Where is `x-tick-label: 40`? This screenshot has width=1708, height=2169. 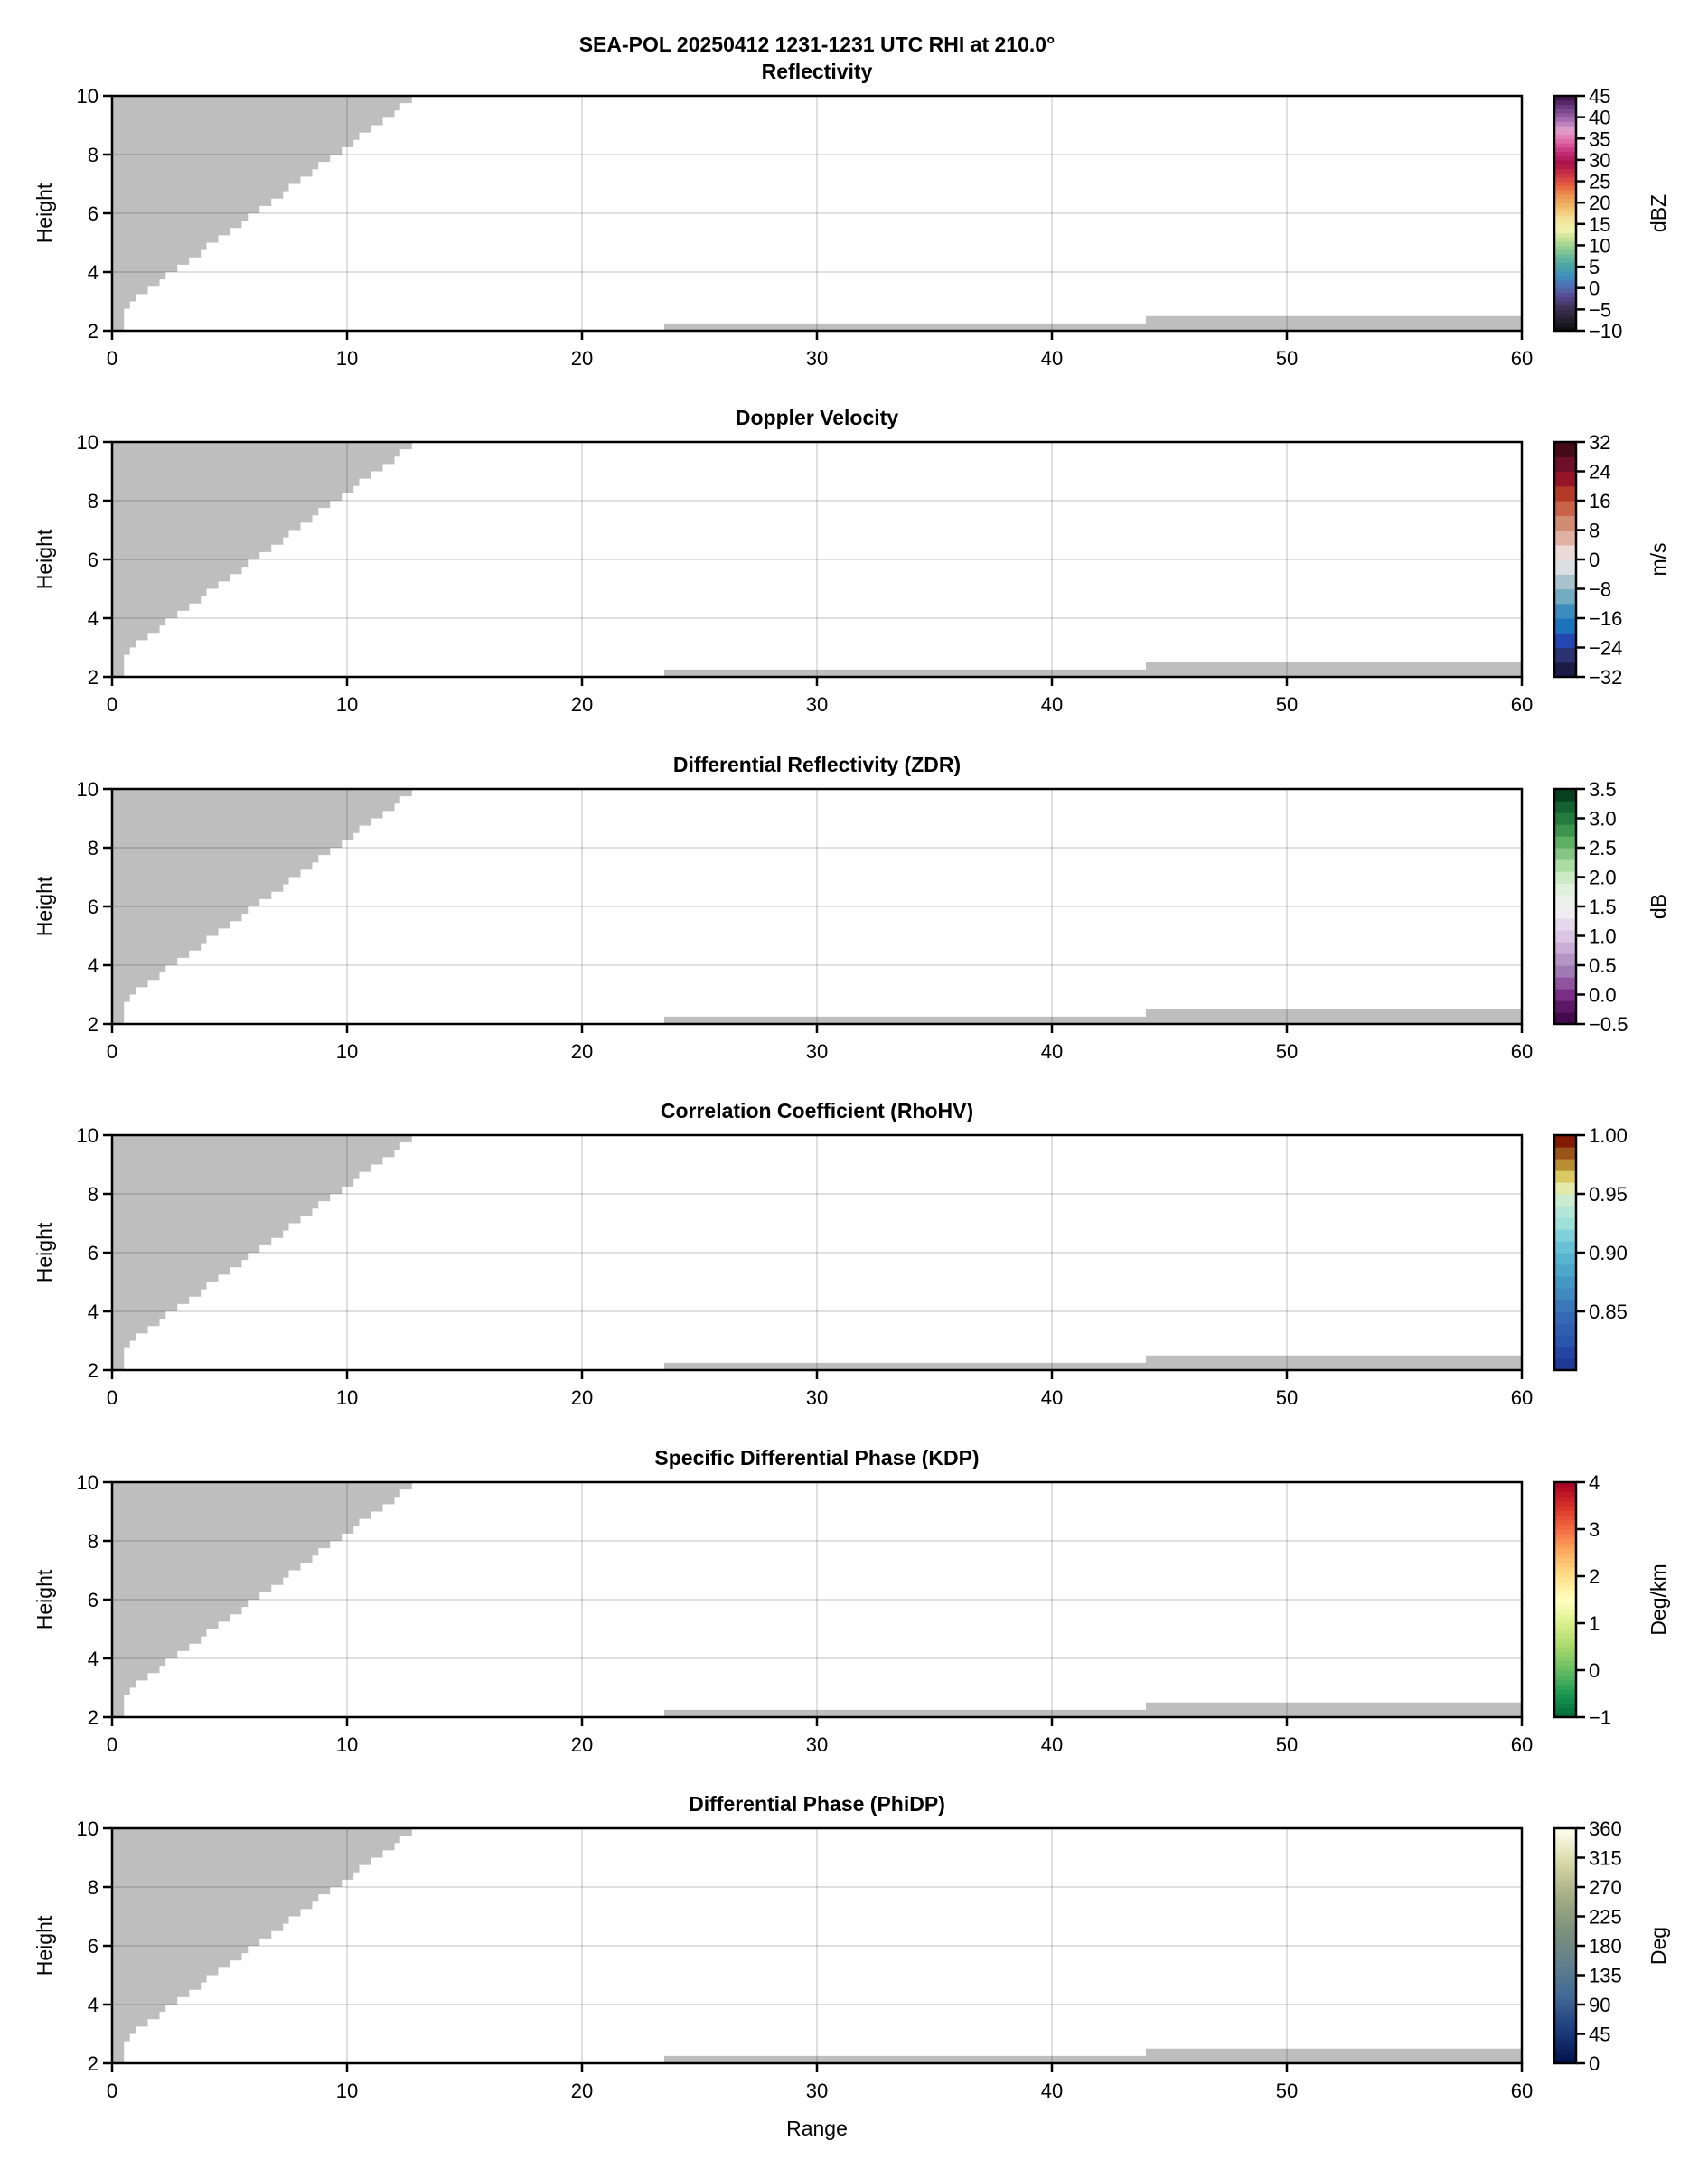
x-tick-label: 40 is located at coordinates (1052, 1745).